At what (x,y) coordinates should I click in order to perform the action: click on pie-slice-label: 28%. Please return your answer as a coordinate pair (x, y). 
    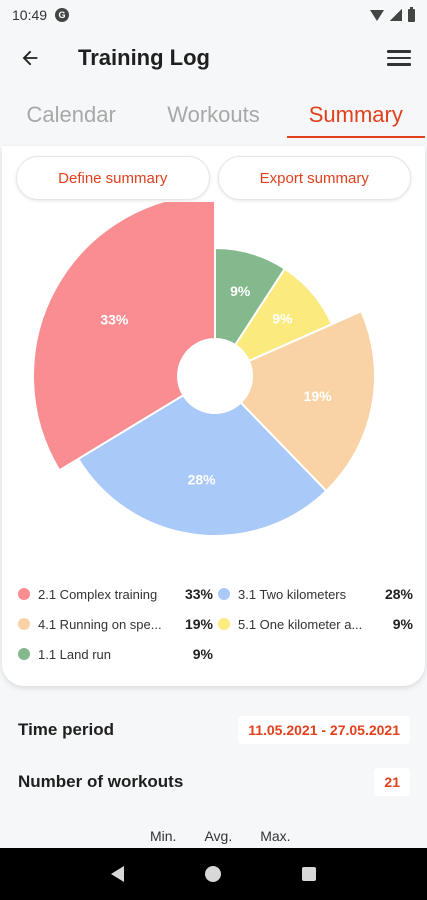
    Looking at the image, I should click on (202, 480).